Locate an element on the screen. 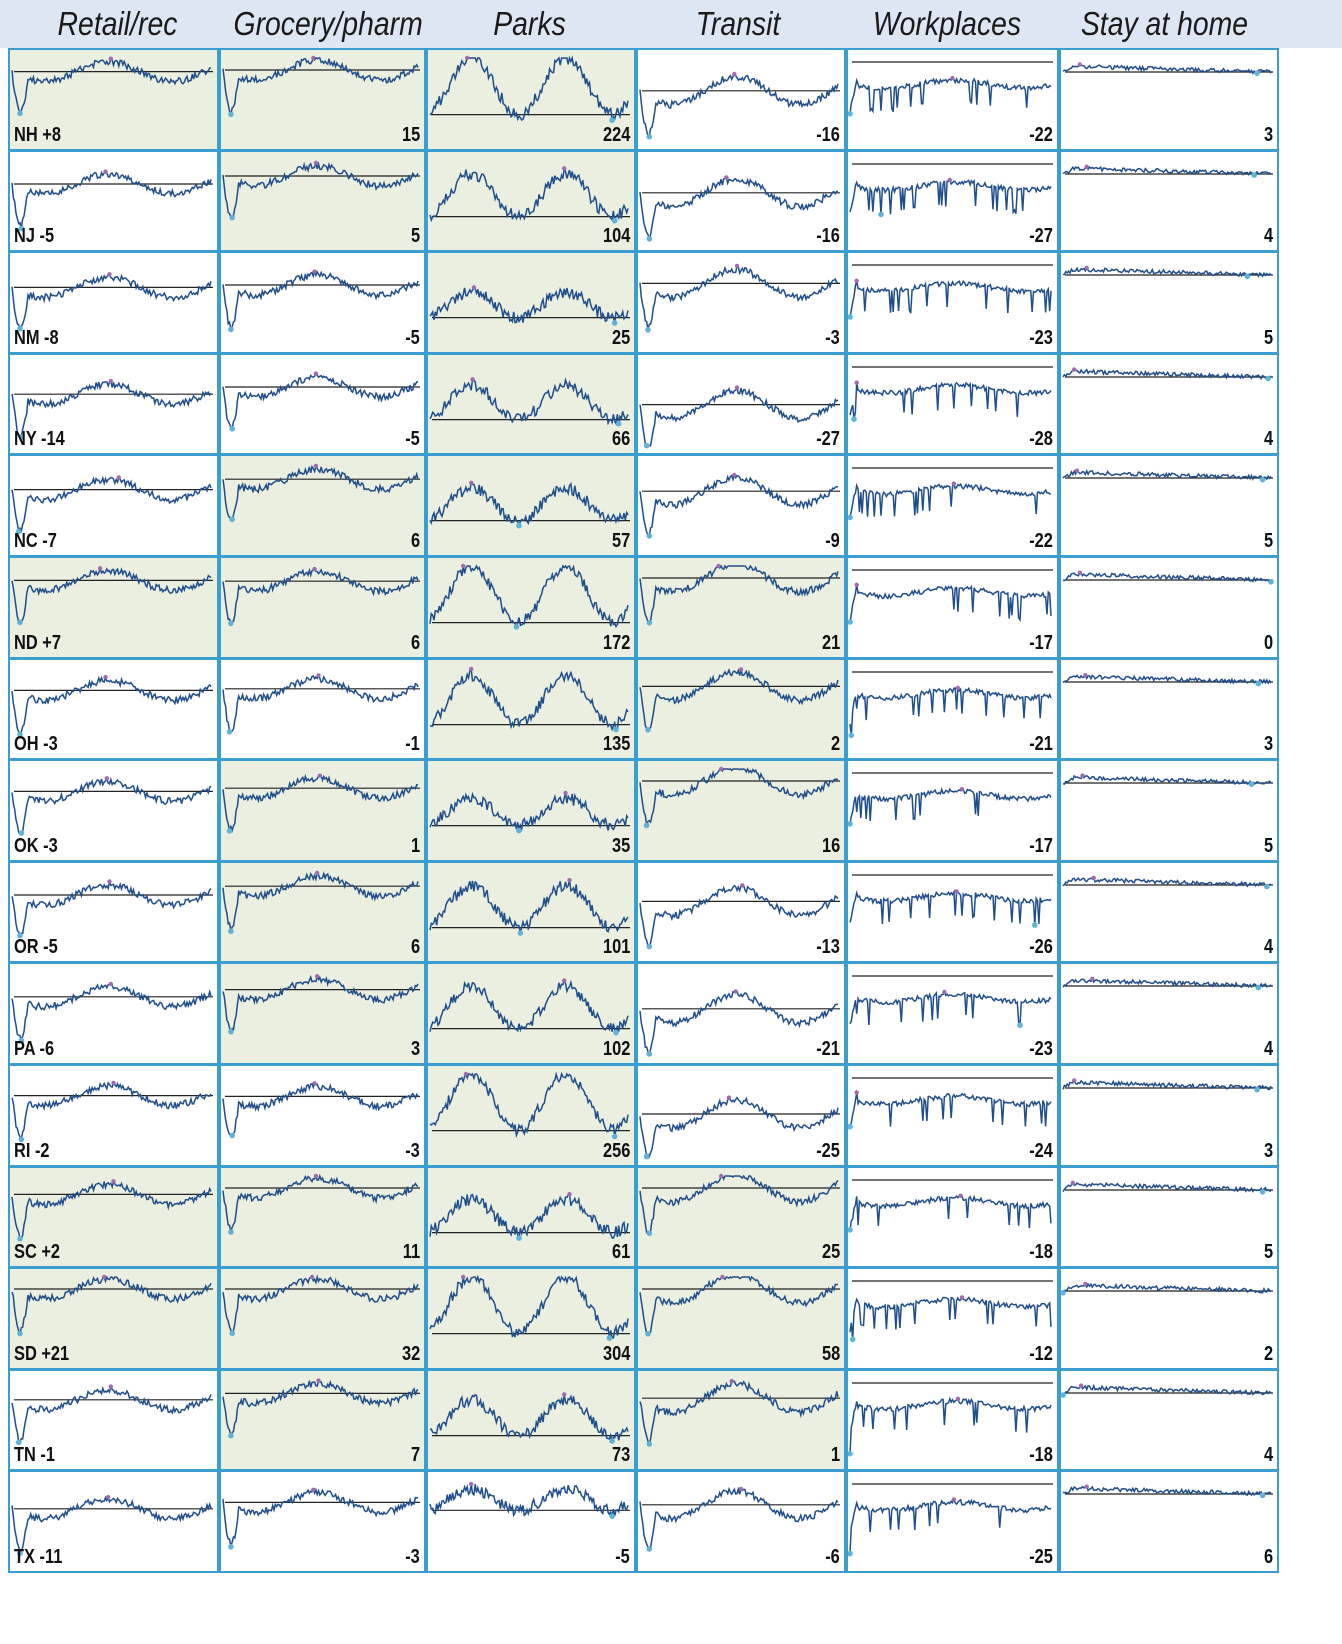 This screenshot has width=1342, height=1644. cell-ny-retail: NY -14 is located at coordinates (113, 404).